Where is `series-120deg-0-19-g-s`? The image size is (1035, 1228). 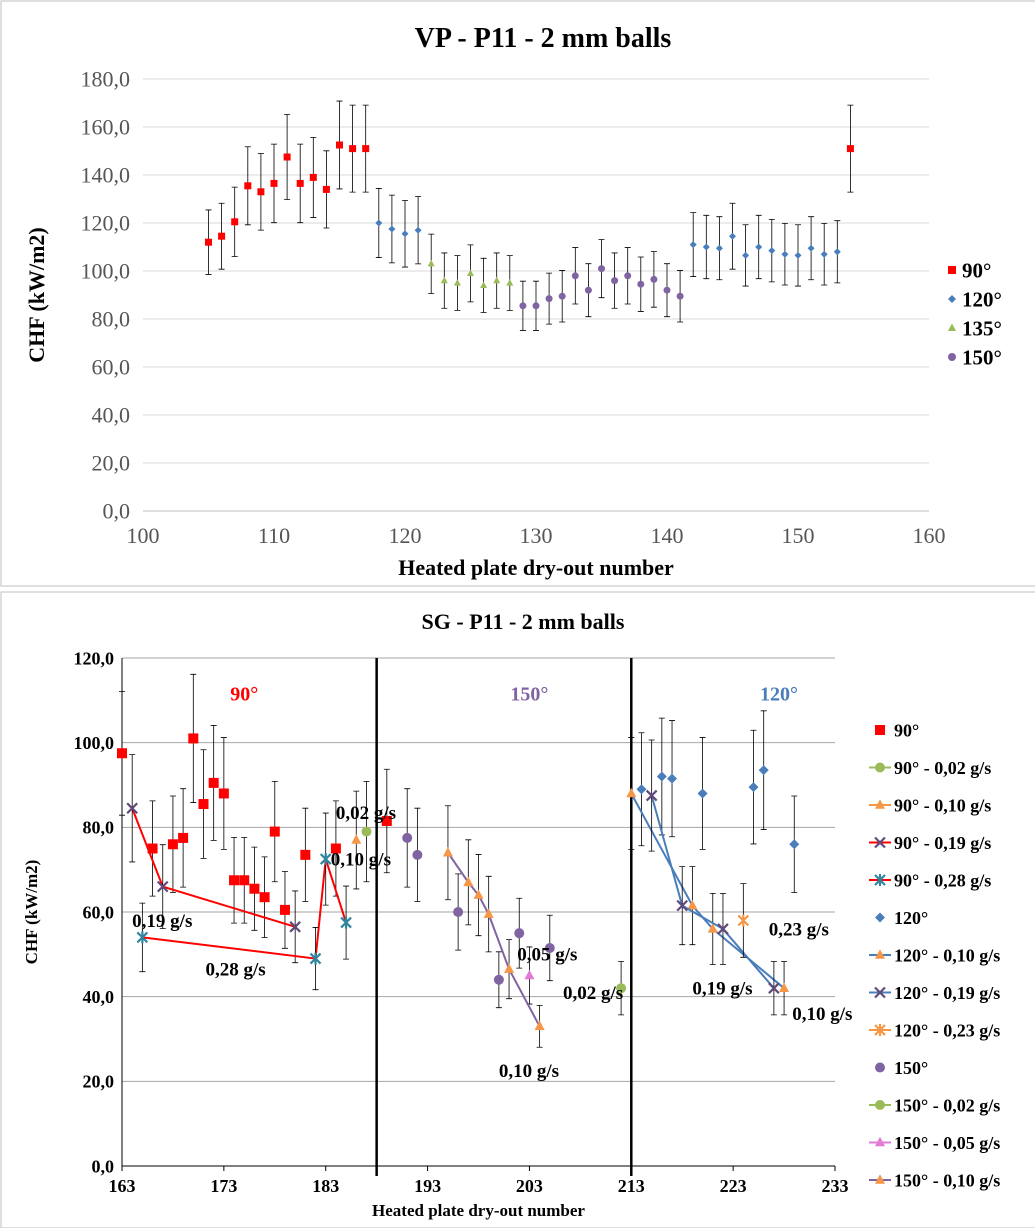
series-120deg-0-19-g-s is located at coordinates (712, 877).